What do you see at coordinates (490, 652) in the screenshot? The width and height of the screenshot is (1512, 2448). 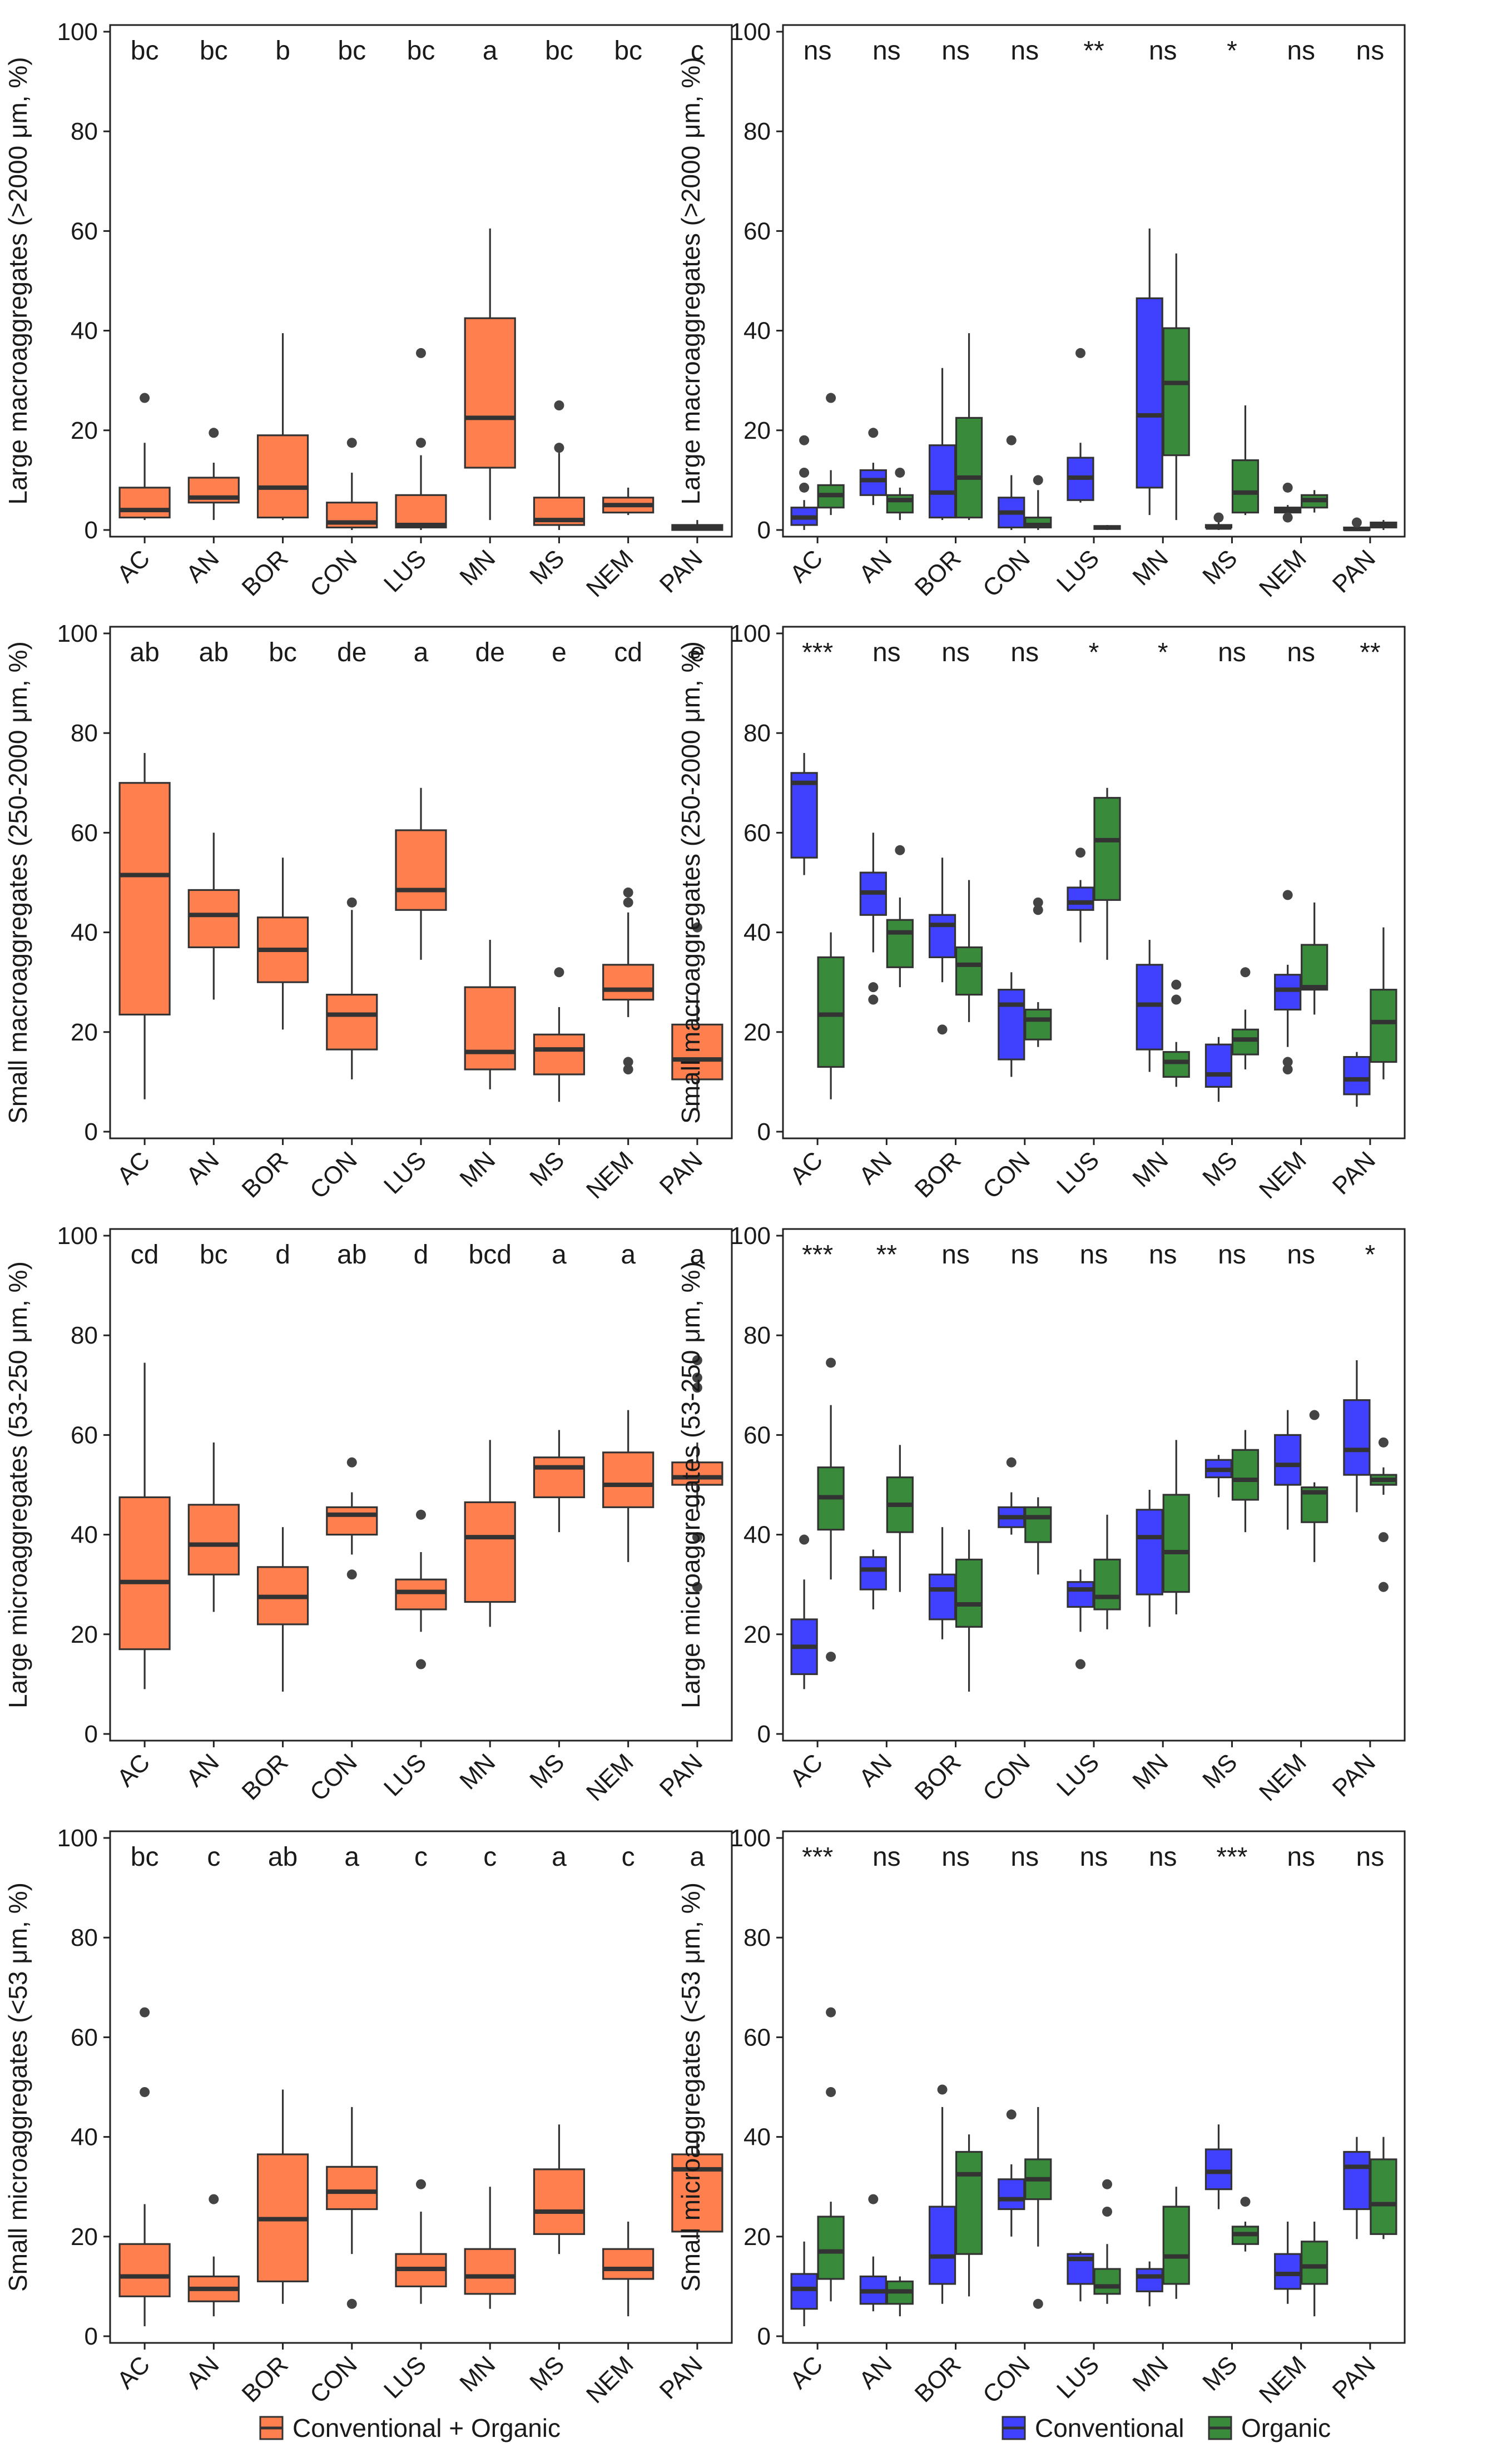 I see `significance-label: de` at bounding box center [490, 652].